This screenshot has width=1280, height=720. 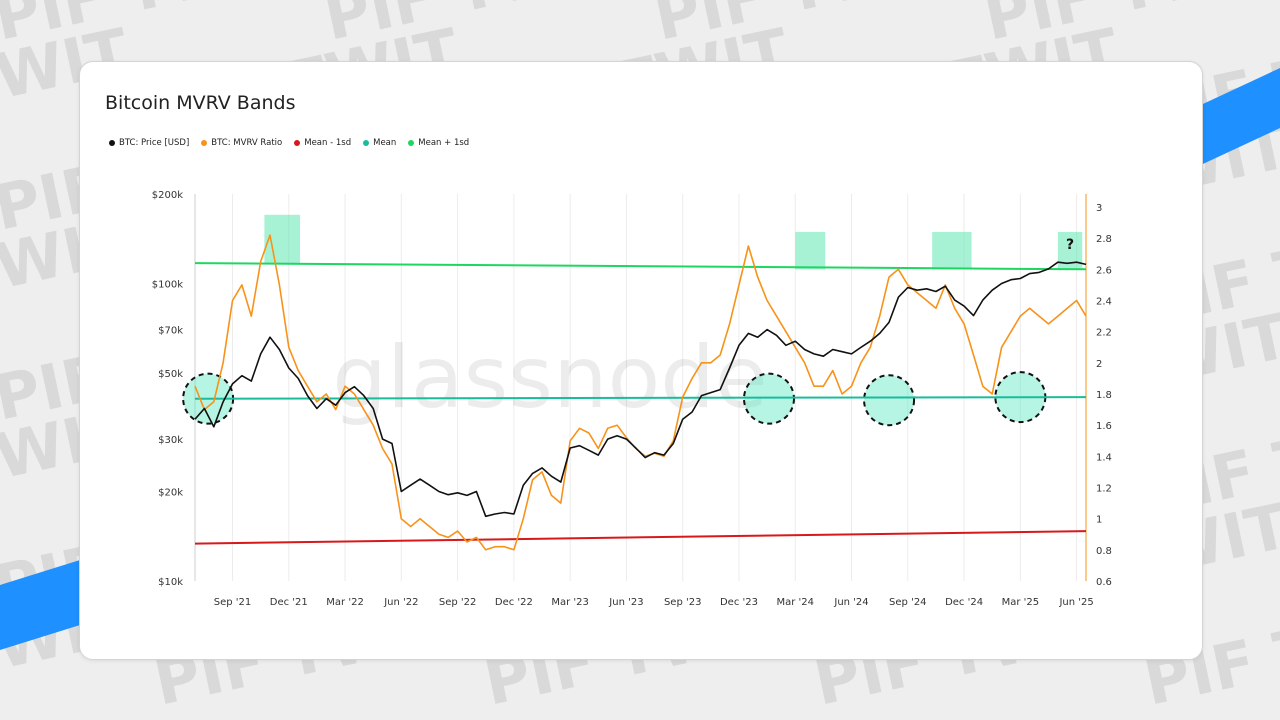 I want to click on legend-item: Mean - 1sd, so click(x=322, y=143).